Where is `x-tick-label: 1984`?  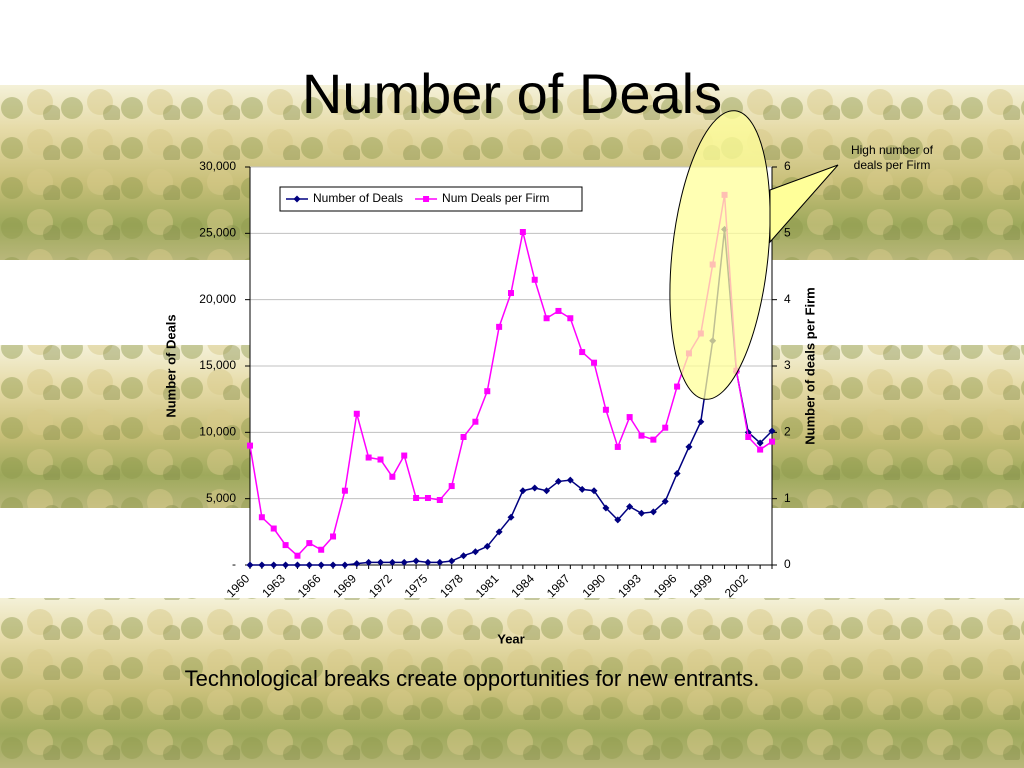 x-tick-label: 1984 is located at coordinates (522, 585).